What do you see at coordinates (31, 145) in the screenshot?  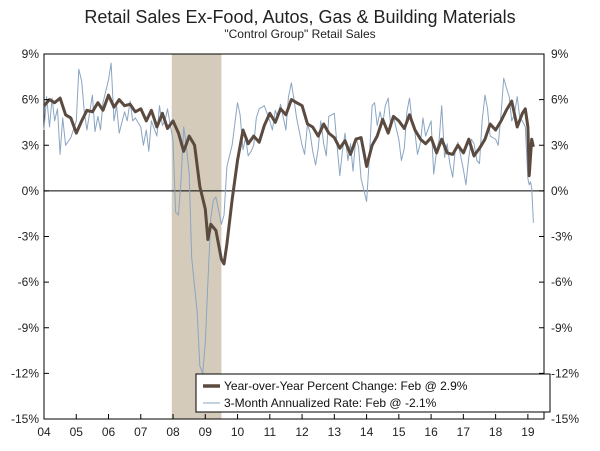 I see `y-tick-label-left: 3%` at bounding box center [31, 145].